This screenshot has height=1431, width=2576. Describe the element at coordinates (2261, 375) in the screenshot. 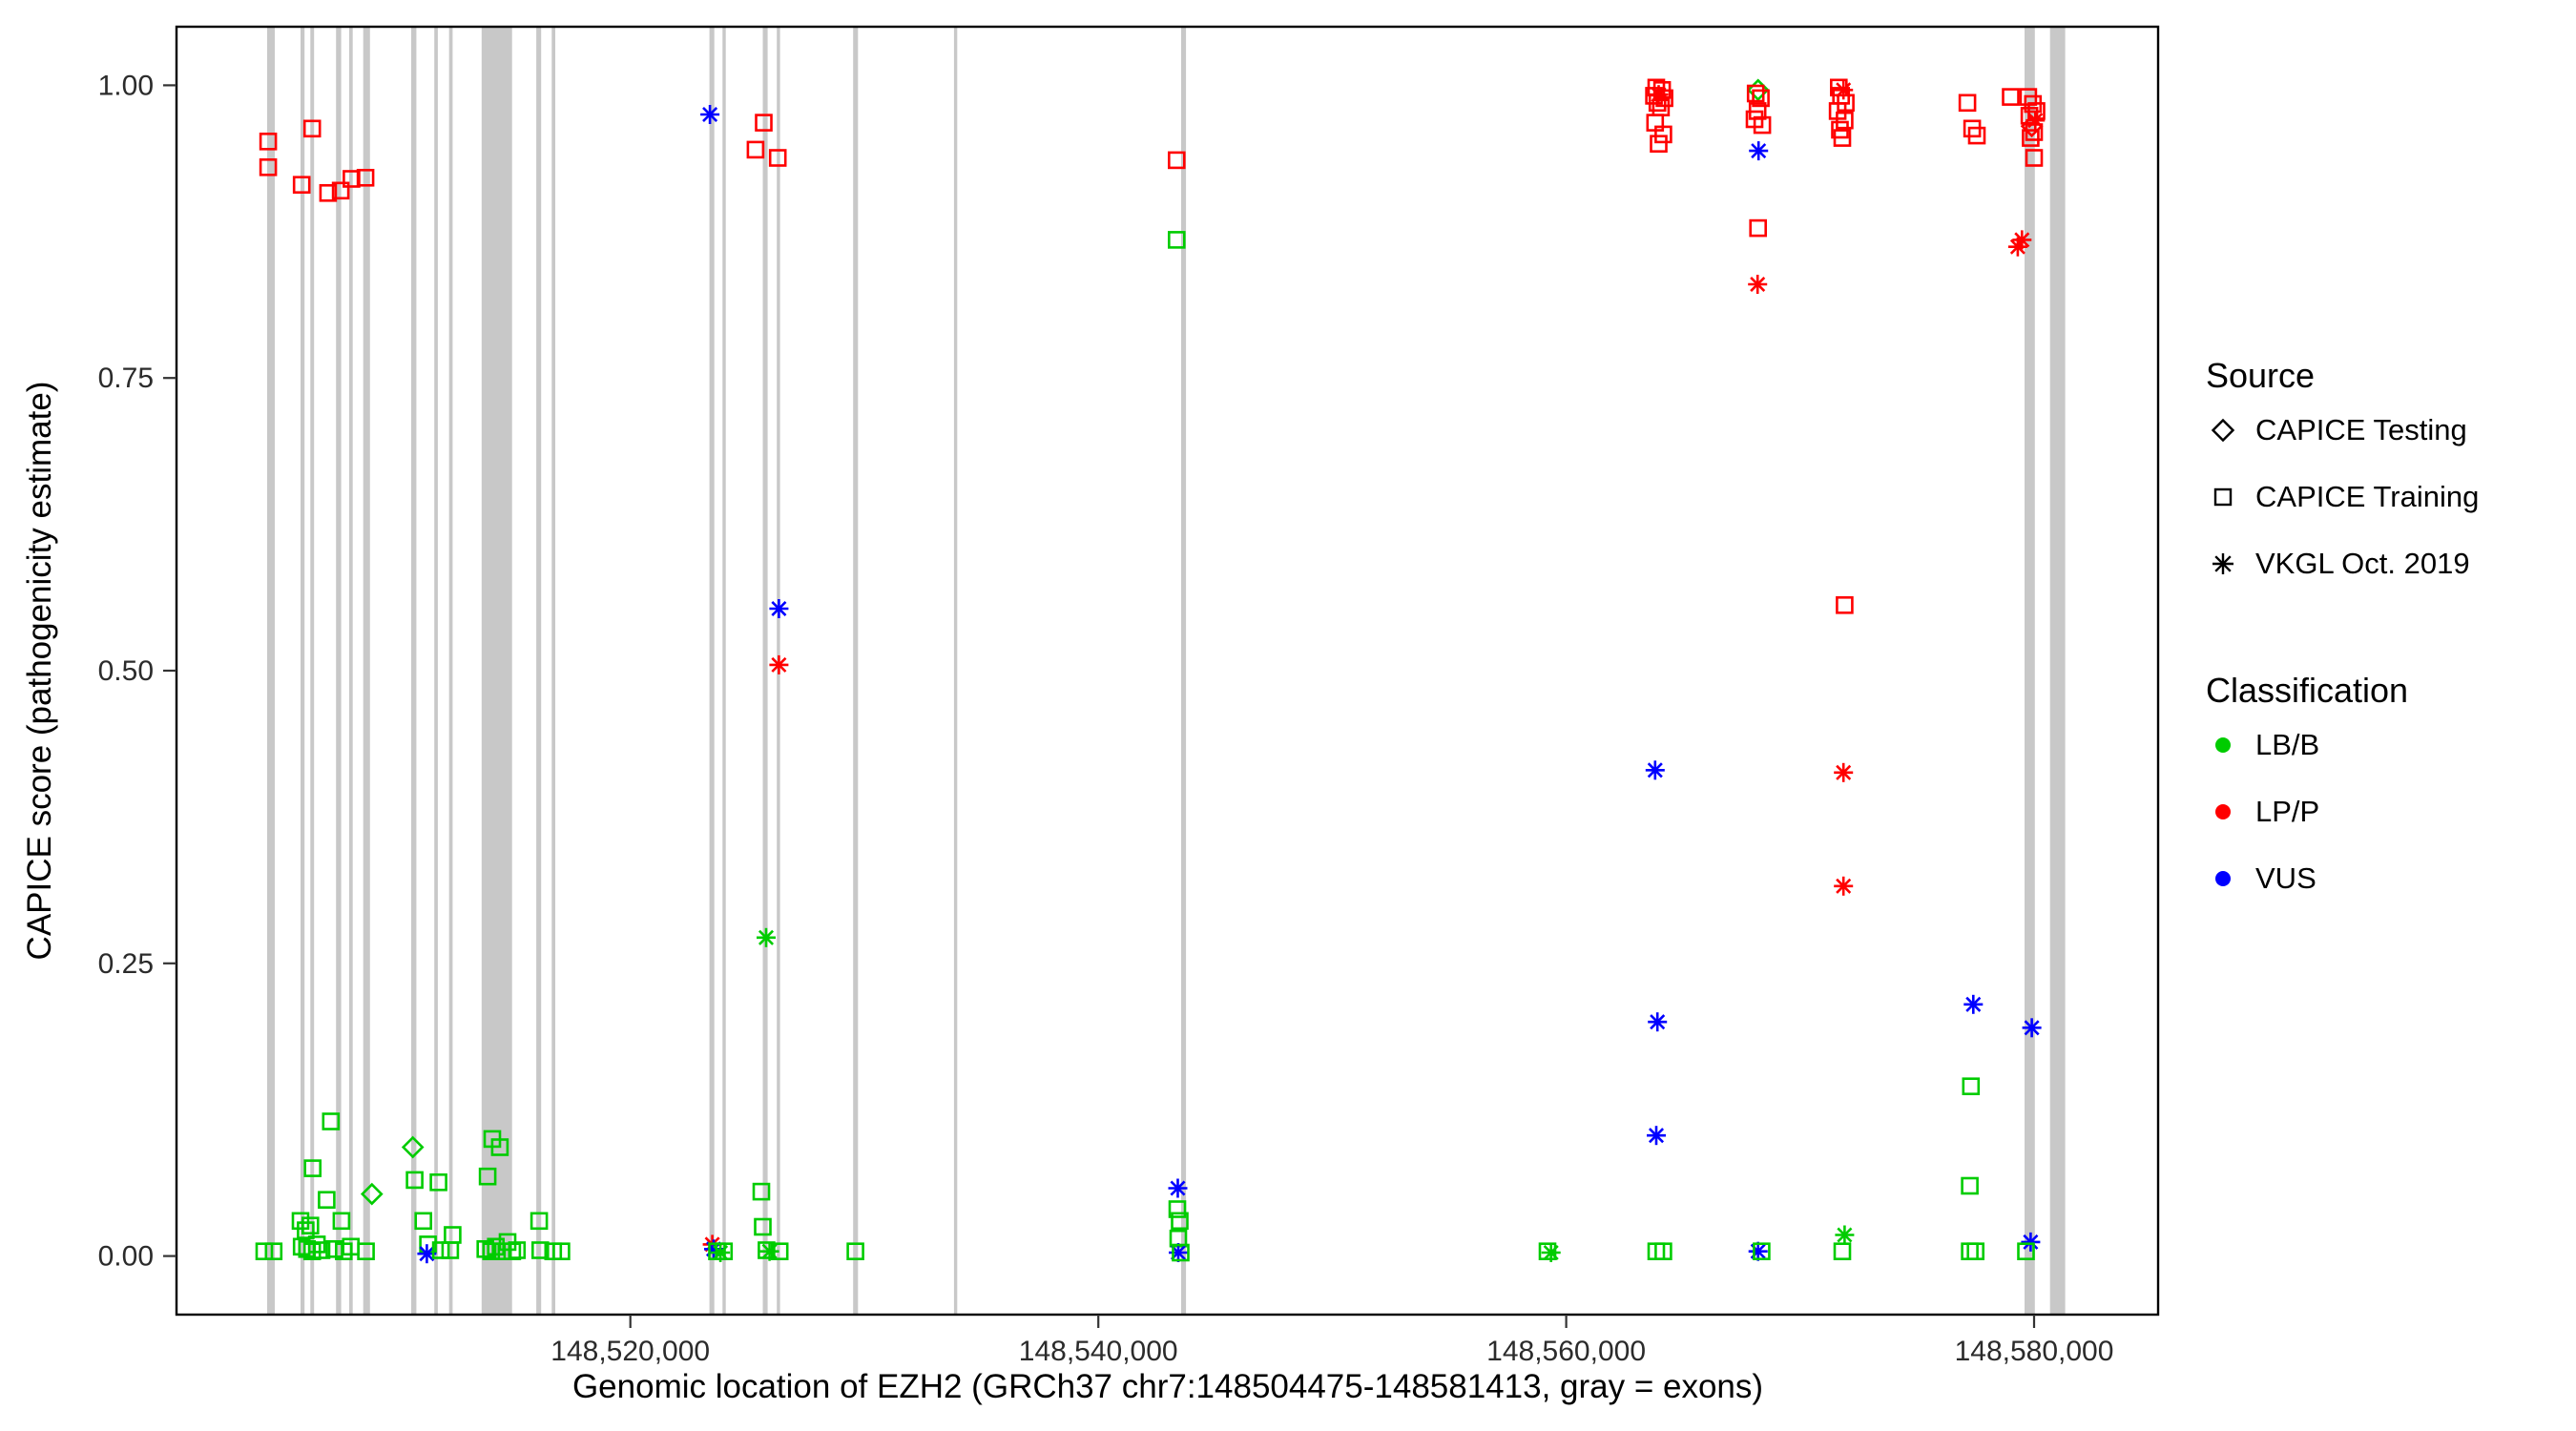

I see `legend-source-title: Source` at that location.